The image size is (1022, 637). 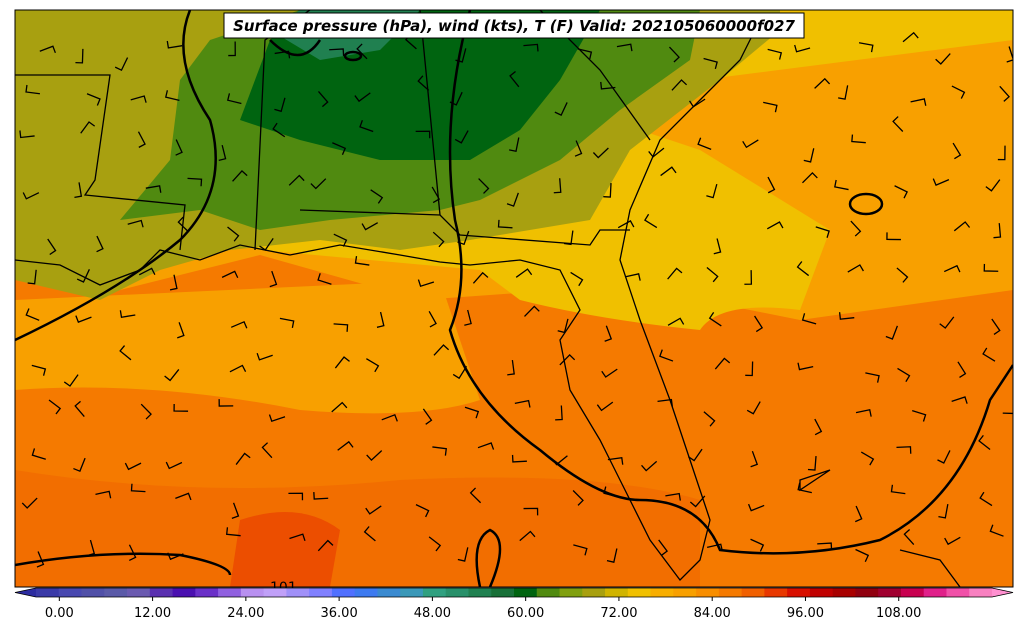 I want to click on colorbar-tick-label: 96.00, so click(x=805, y=613).